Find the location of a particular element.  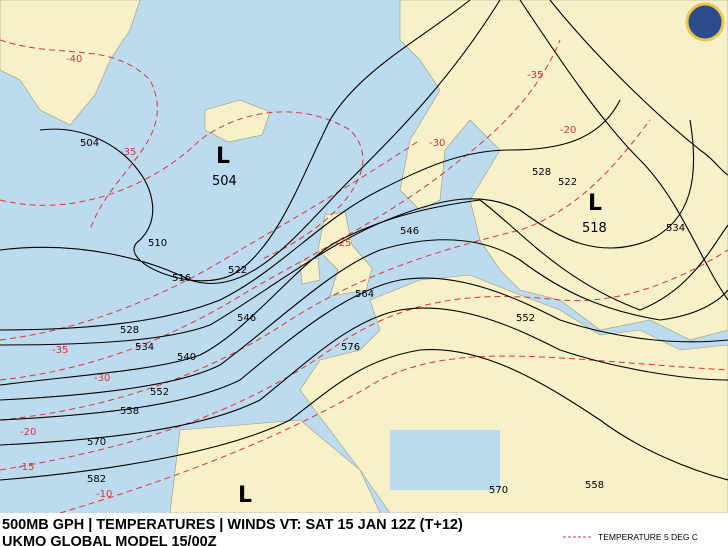

mediterranean is located at coordinates (445, 460).